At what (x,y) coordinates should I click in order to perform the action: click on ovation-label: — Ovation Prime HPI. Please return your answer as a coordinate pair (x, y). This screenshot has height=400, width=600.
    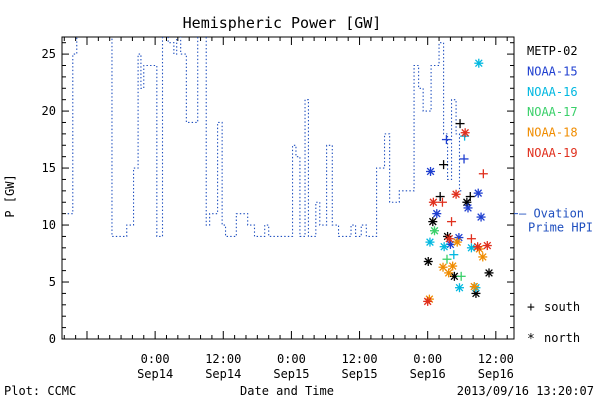
    Looking at the image, I should click on (556, 221).